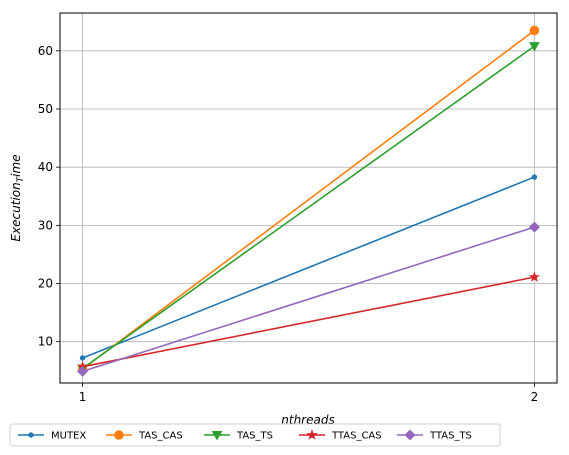 The image size is (569, 455). What do you see at coordinates (450, 436) in the screenshot?
I see `legend-label: TTAS_TS` at bounding box center [450, 436].